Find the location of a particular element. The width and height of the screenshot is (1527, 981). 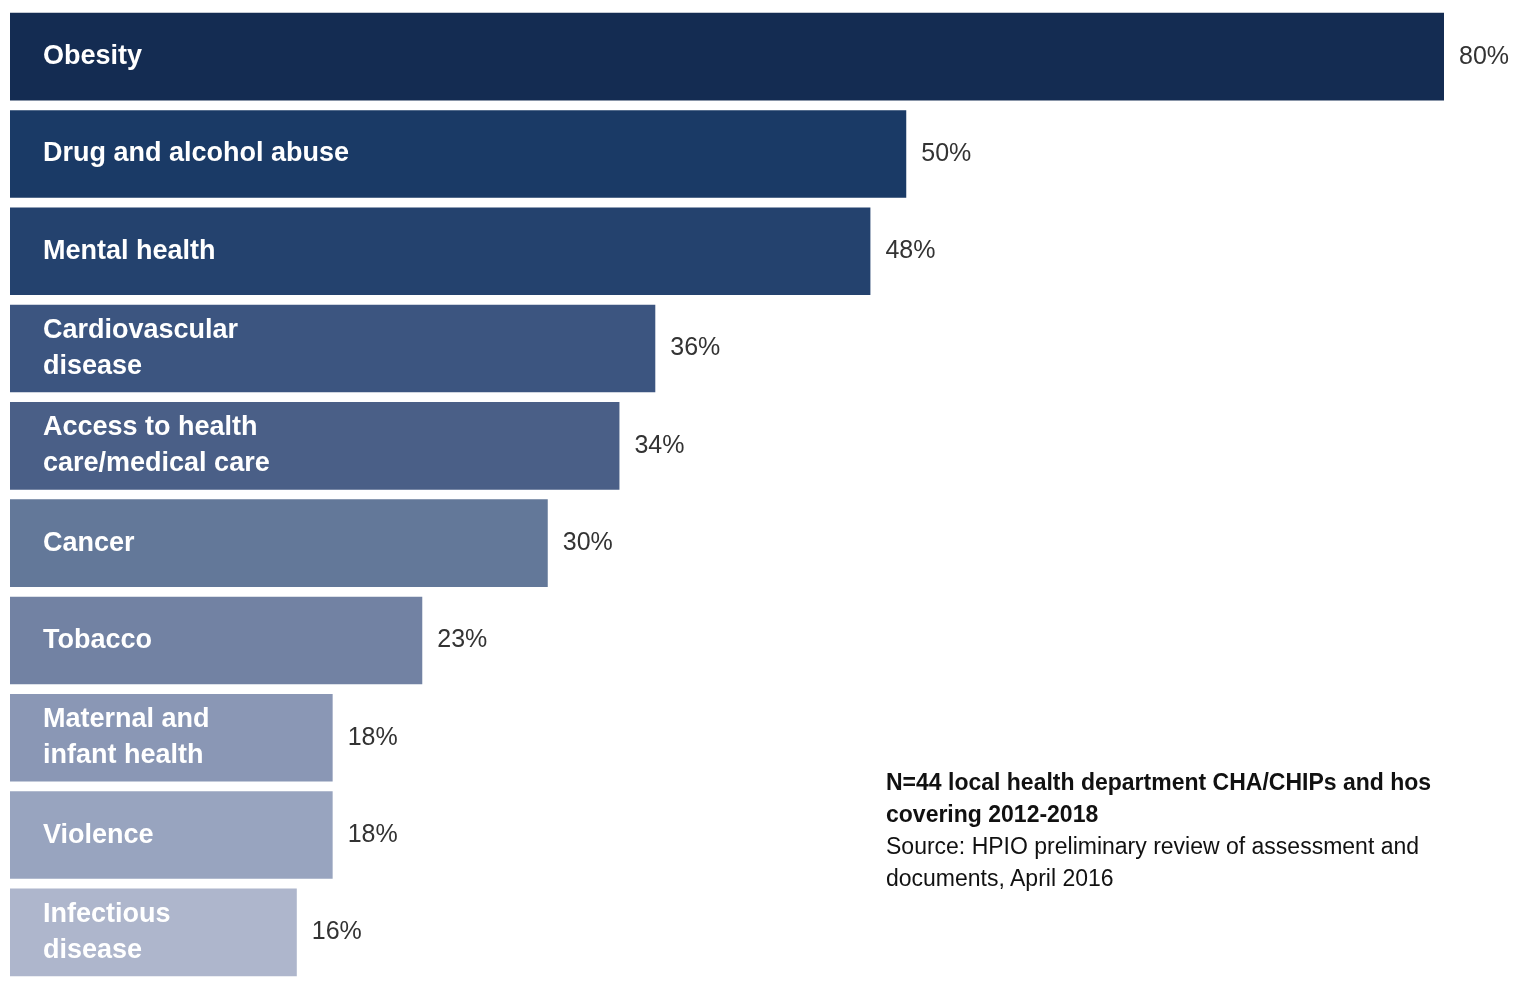

y-tick-label: Mental health is located at coordinates (129, 249).